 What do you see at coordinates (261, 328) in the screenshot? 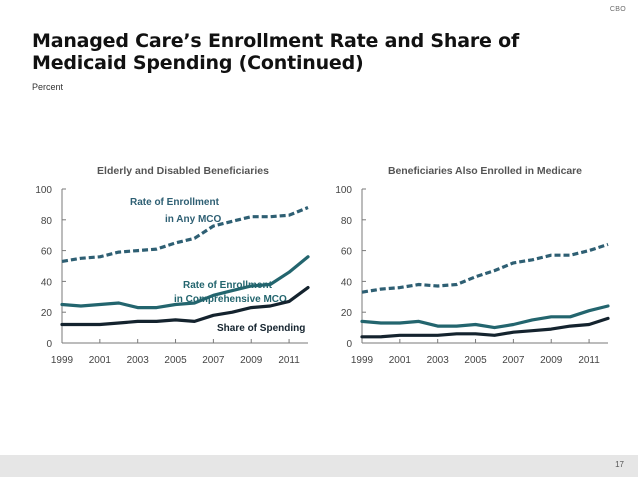
I see `series-label: Share of Spending` at bounding box center [261, 328].